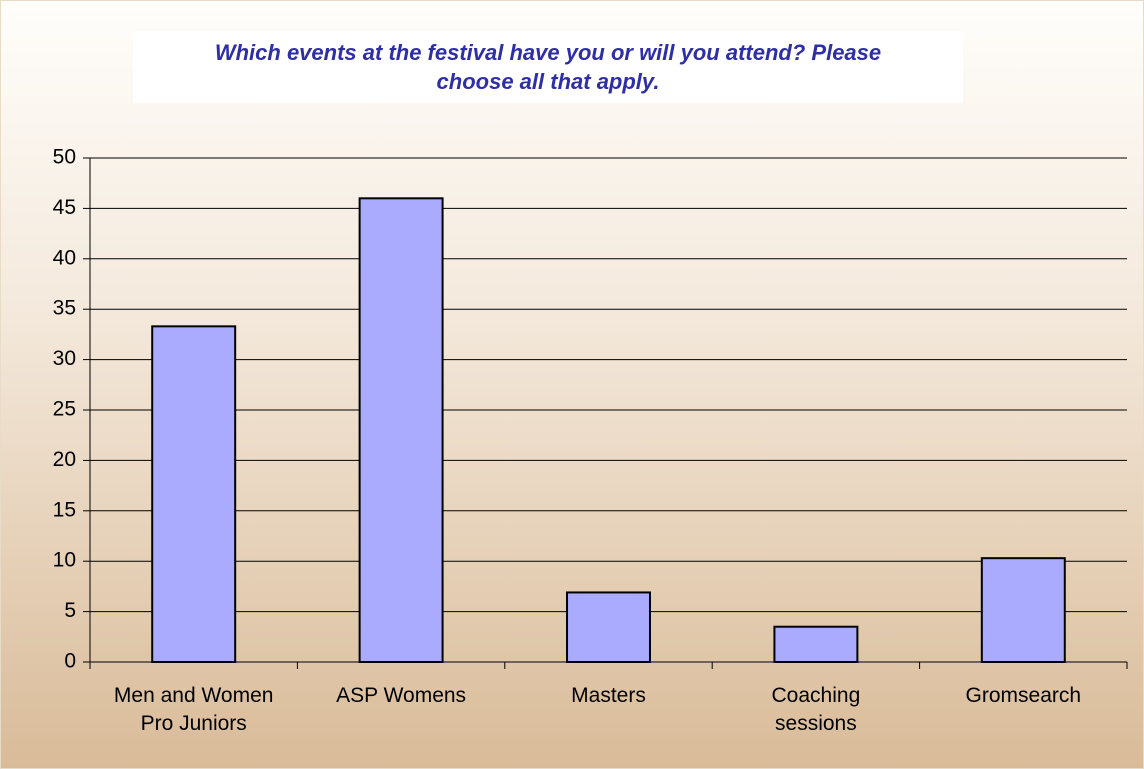  Describe the element at coordinates (64, 157) in the screenshot. I see `y-tick-label: 50` at that location.